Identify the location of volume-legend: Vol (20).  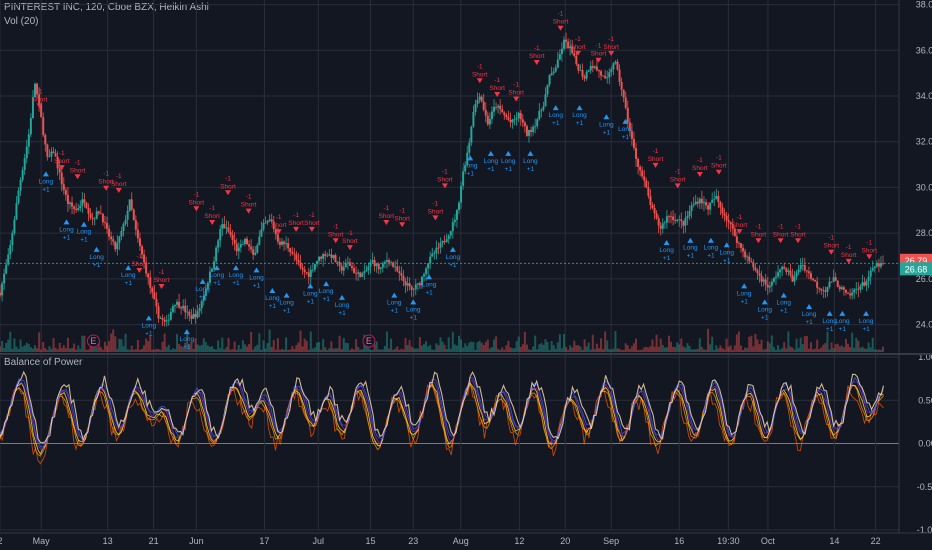
(21, 21).